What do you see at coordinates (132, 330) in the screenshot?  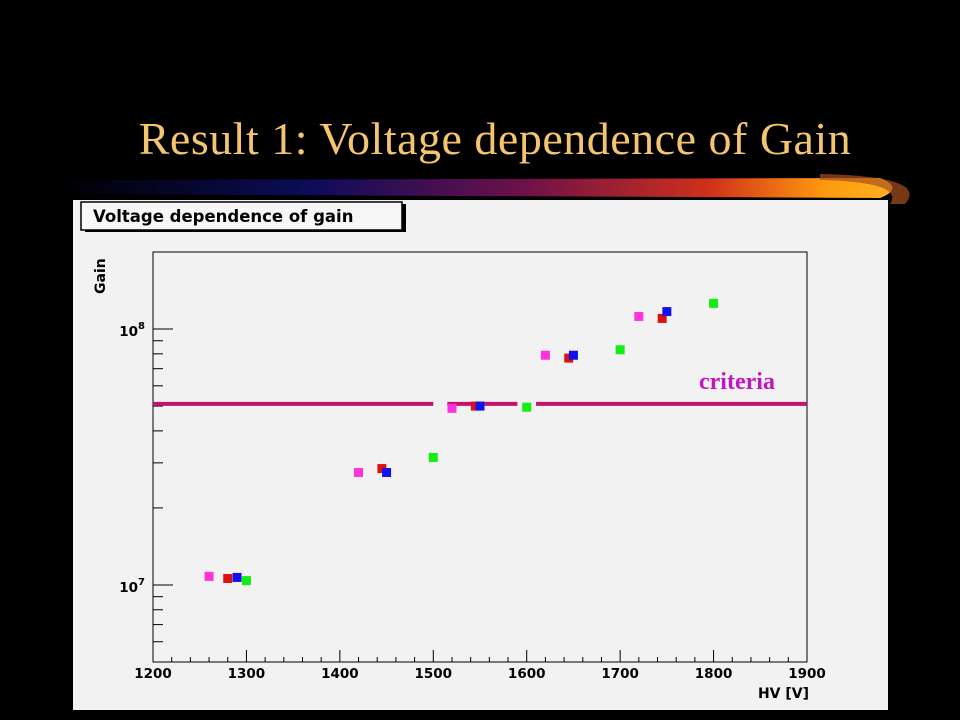 I see `y-tick-label: 10⁸` at bounding box center [132, 330].